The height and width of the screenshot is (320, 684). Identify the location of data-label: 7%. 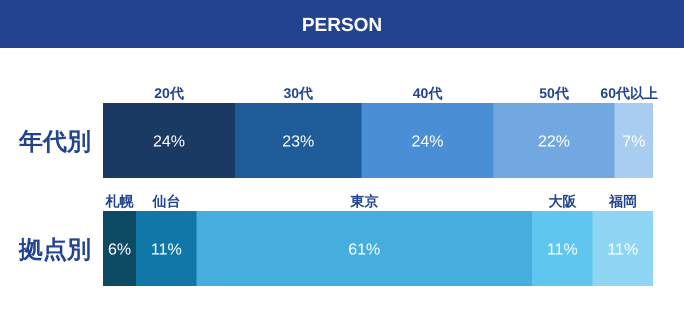
(634, 142).